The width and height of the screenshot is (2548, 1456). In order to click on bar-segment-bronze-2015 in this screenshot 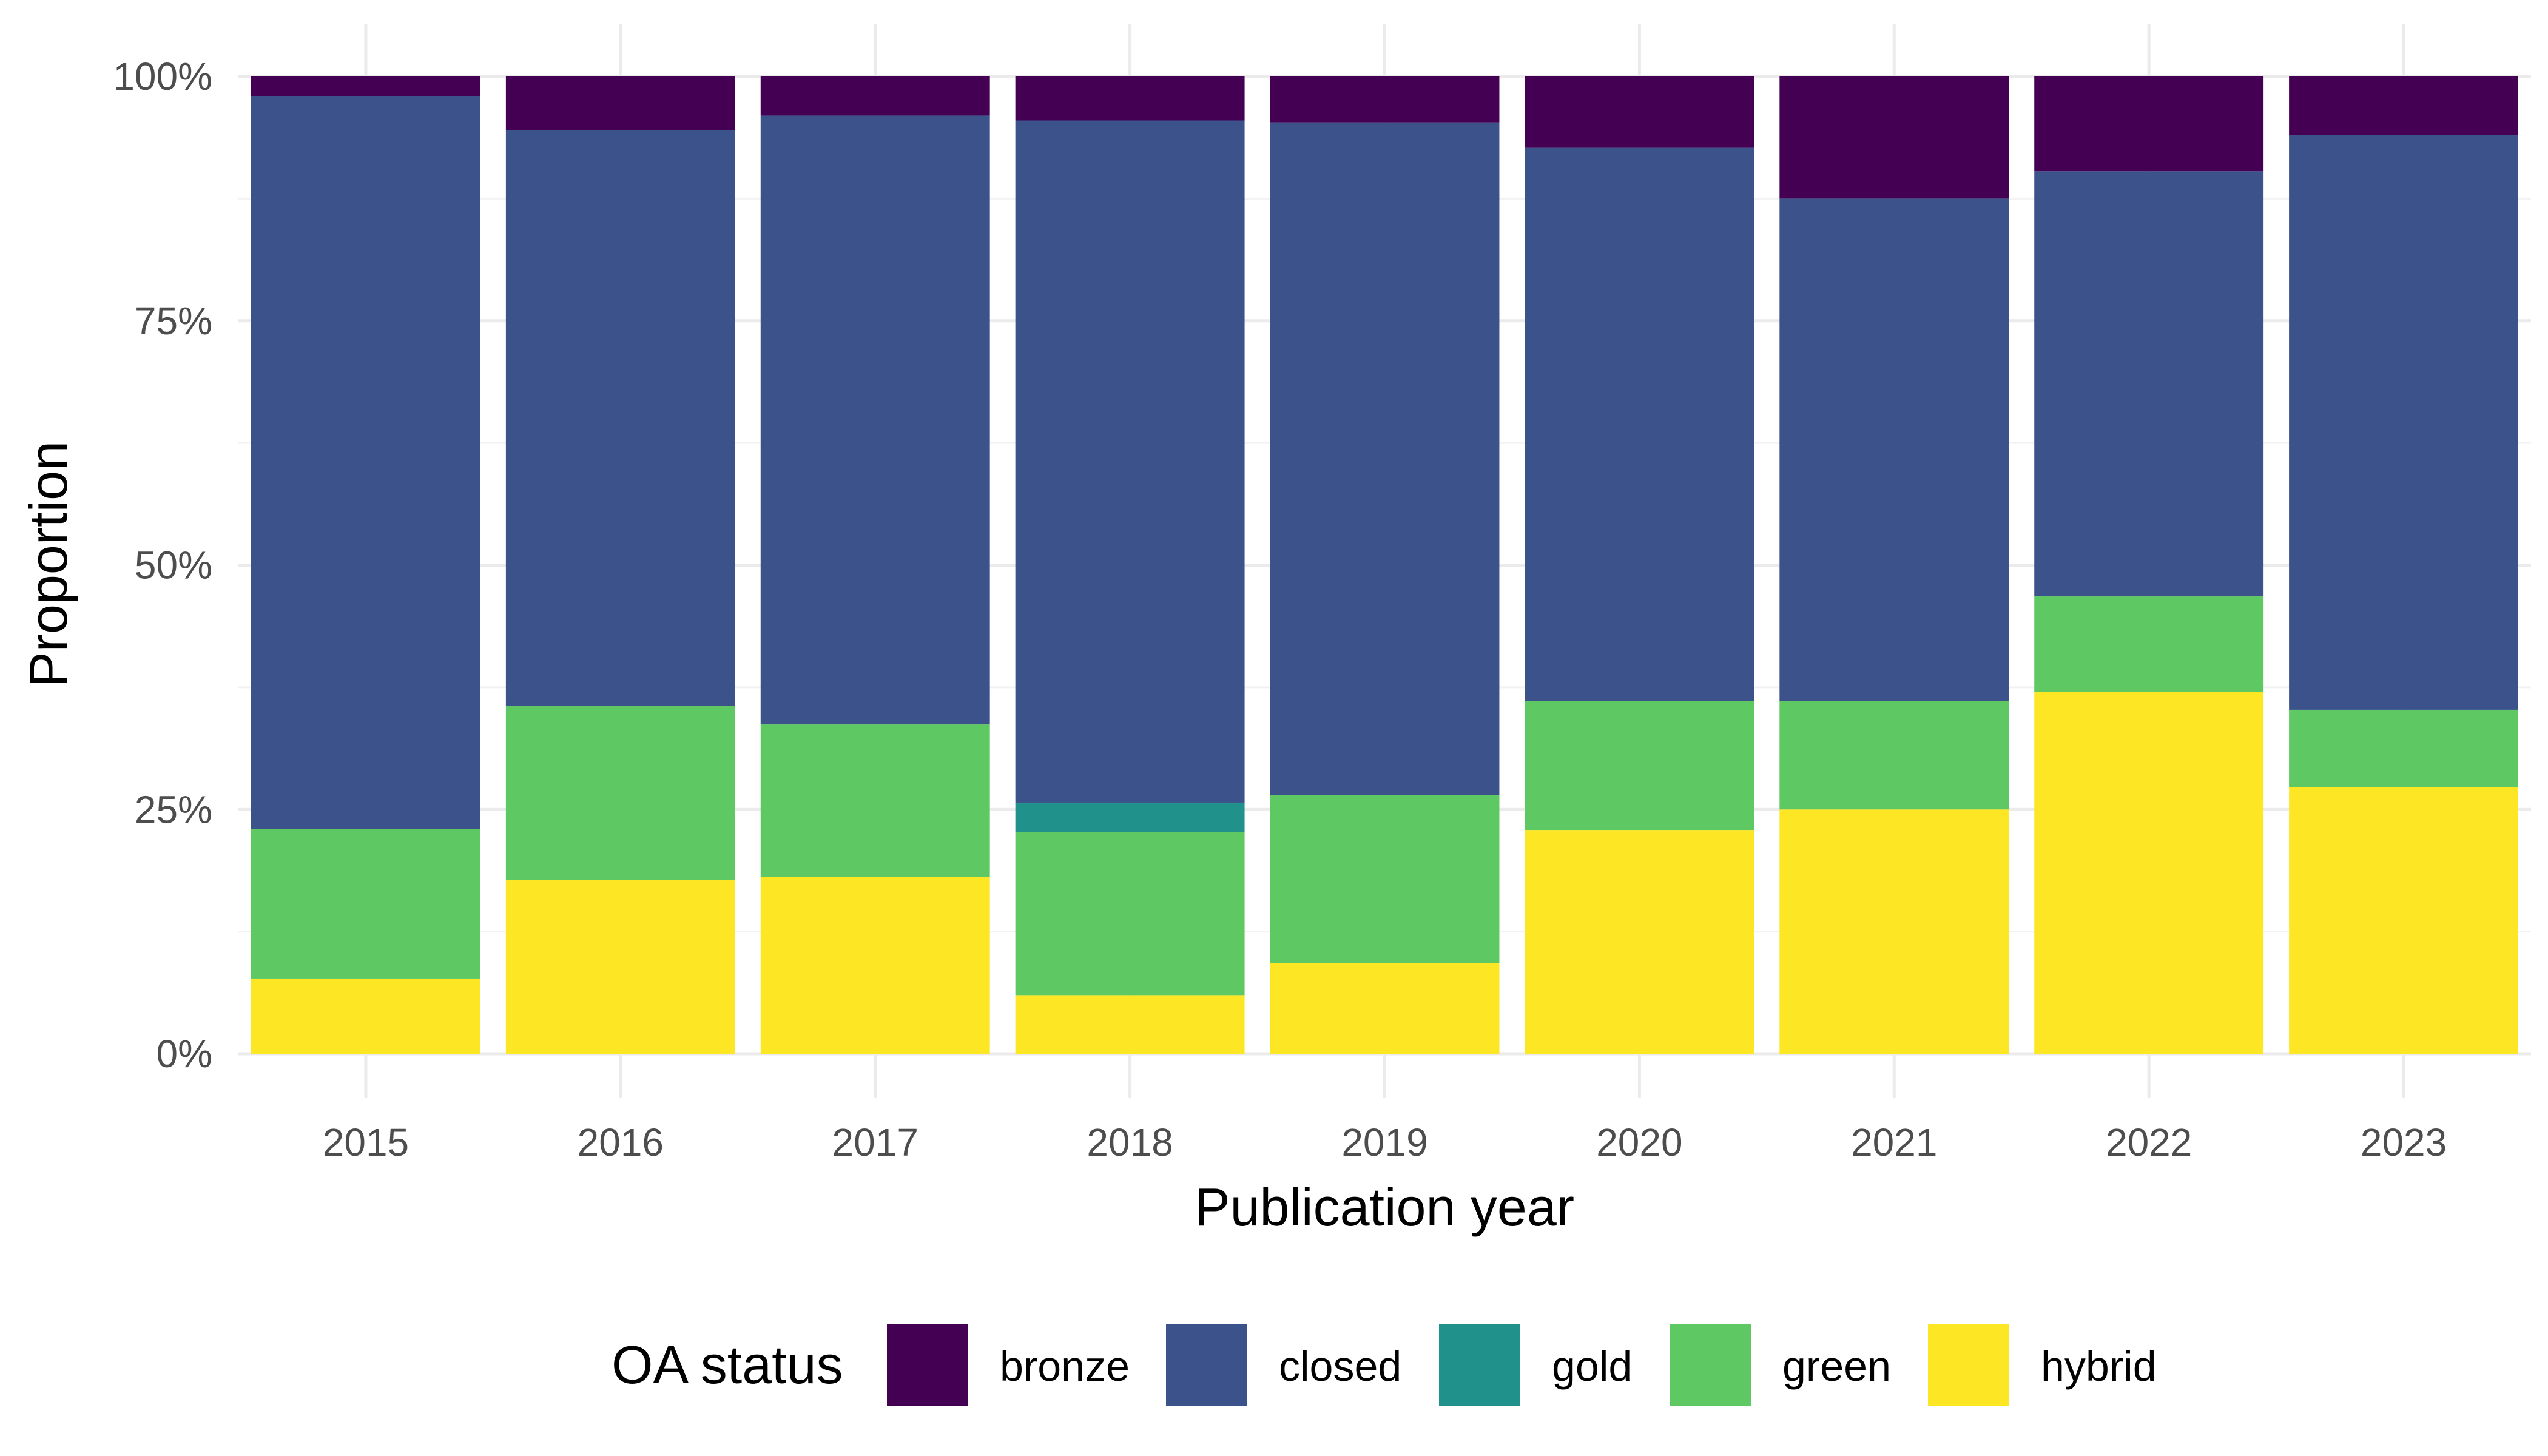, I will do `click(365, 86)`.